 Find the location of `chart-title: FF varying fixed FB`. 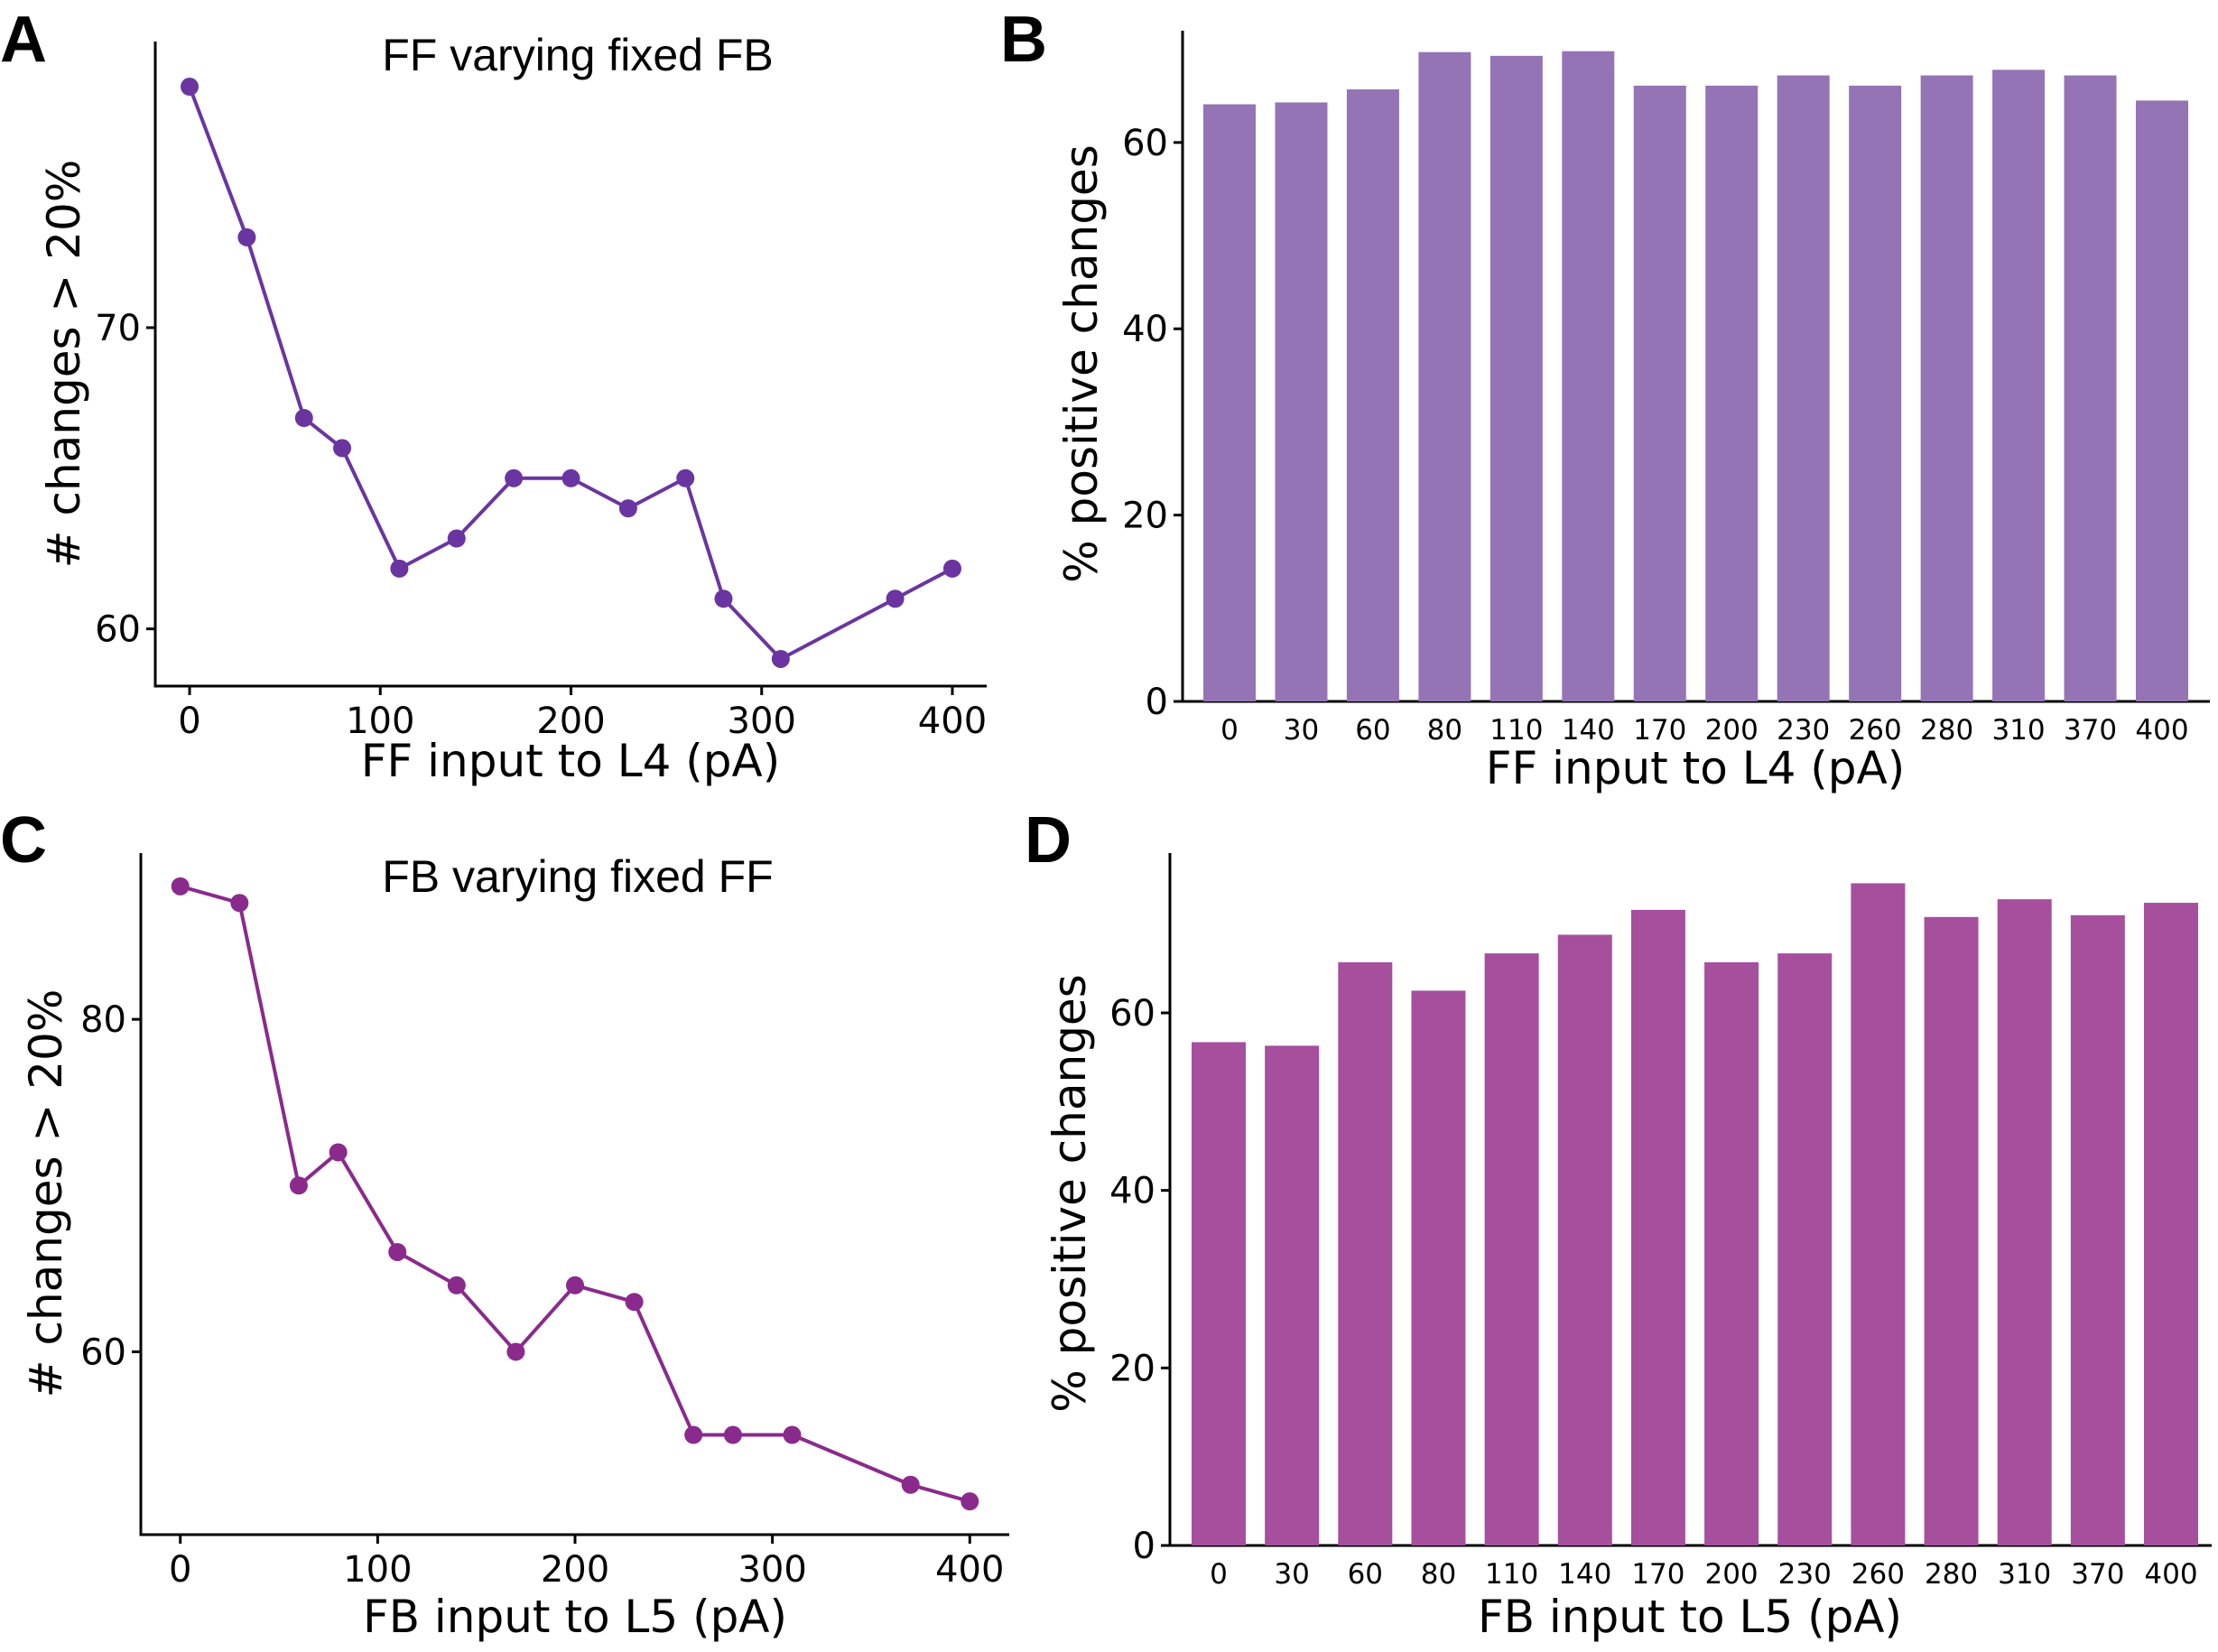

chart-title: FF varying fixed FB is located at coordinates (577, 55).